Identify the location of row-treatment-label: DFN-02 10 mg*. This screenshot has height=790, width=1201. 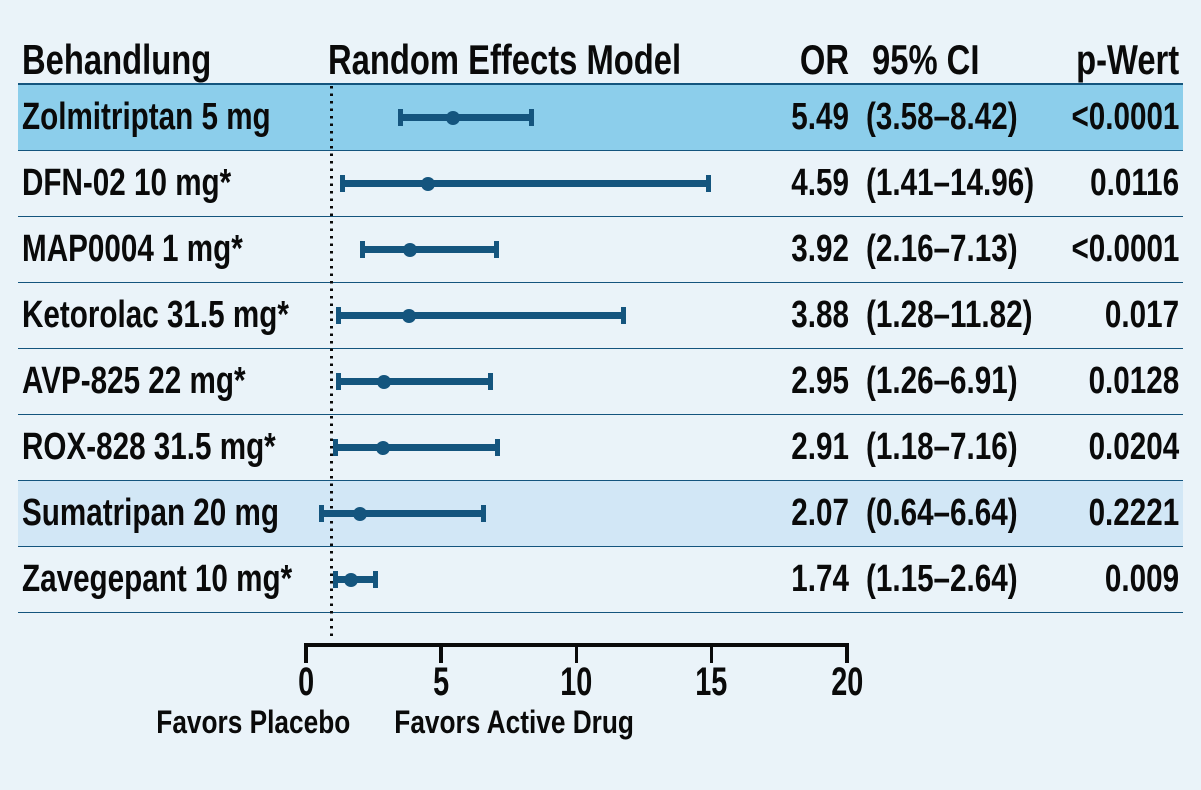
(127, 183).